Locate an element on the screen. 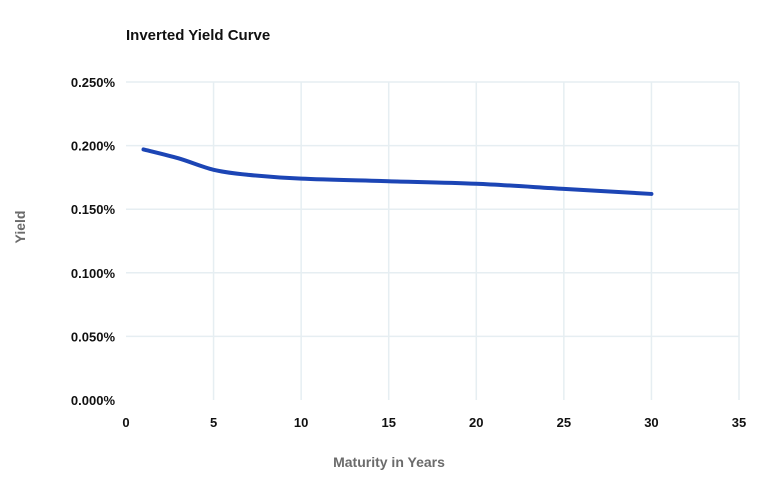  y-axis-tick-labels: 0.000% 0.050% 0.100% 0.150% 0.200% 0.250% is located at coordinates (93, 241).